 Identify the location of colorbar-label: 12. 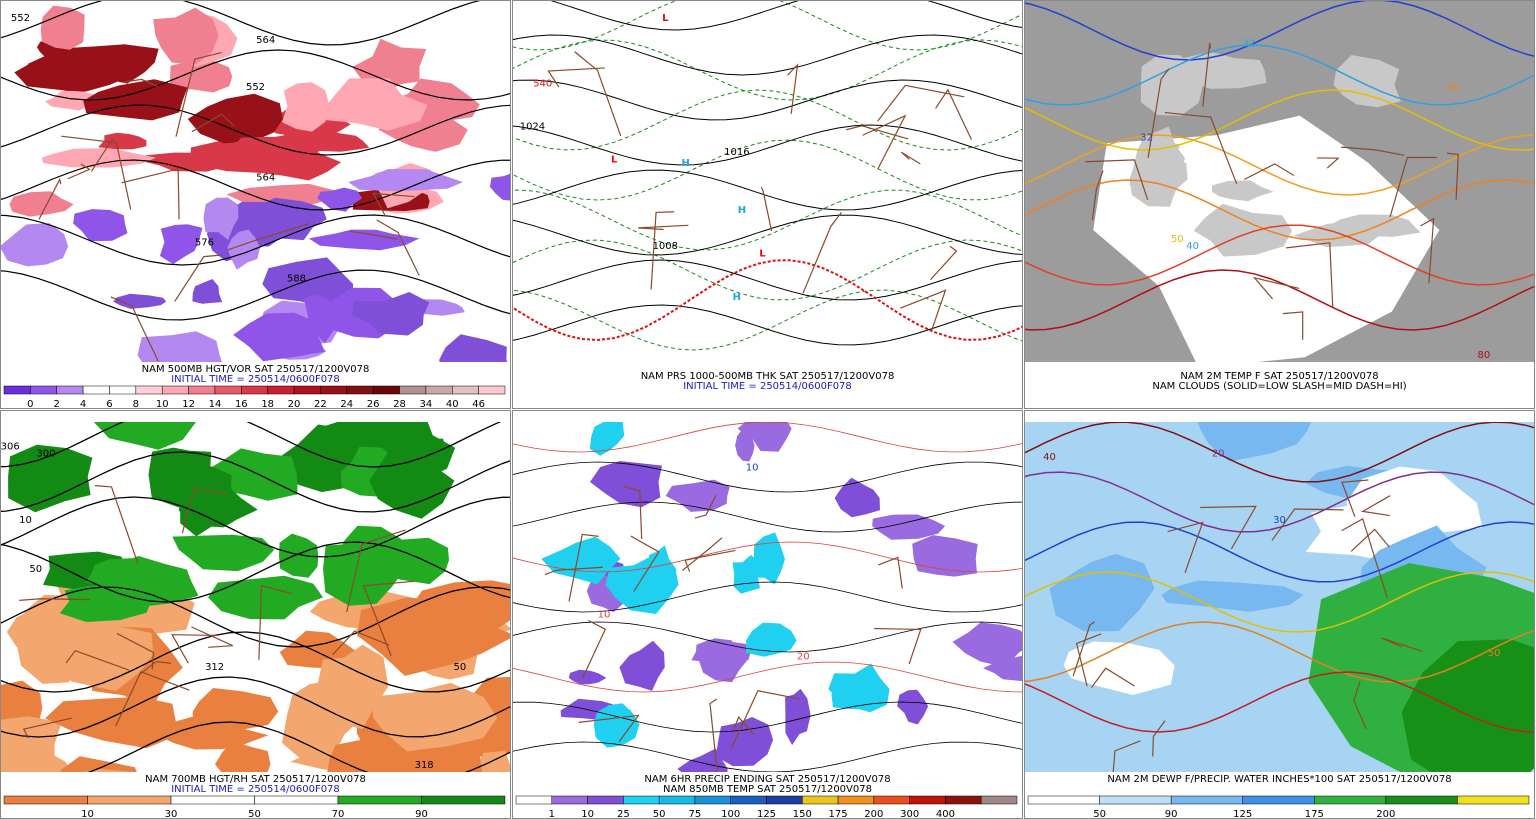
(188, 404).